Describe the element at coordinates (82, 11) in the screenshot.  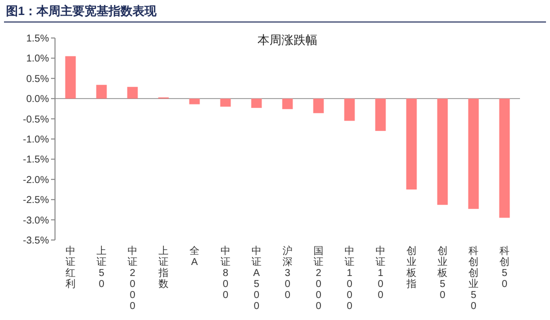
I see `chart-title: 图1：本周主要宽基指数表现` at that location.